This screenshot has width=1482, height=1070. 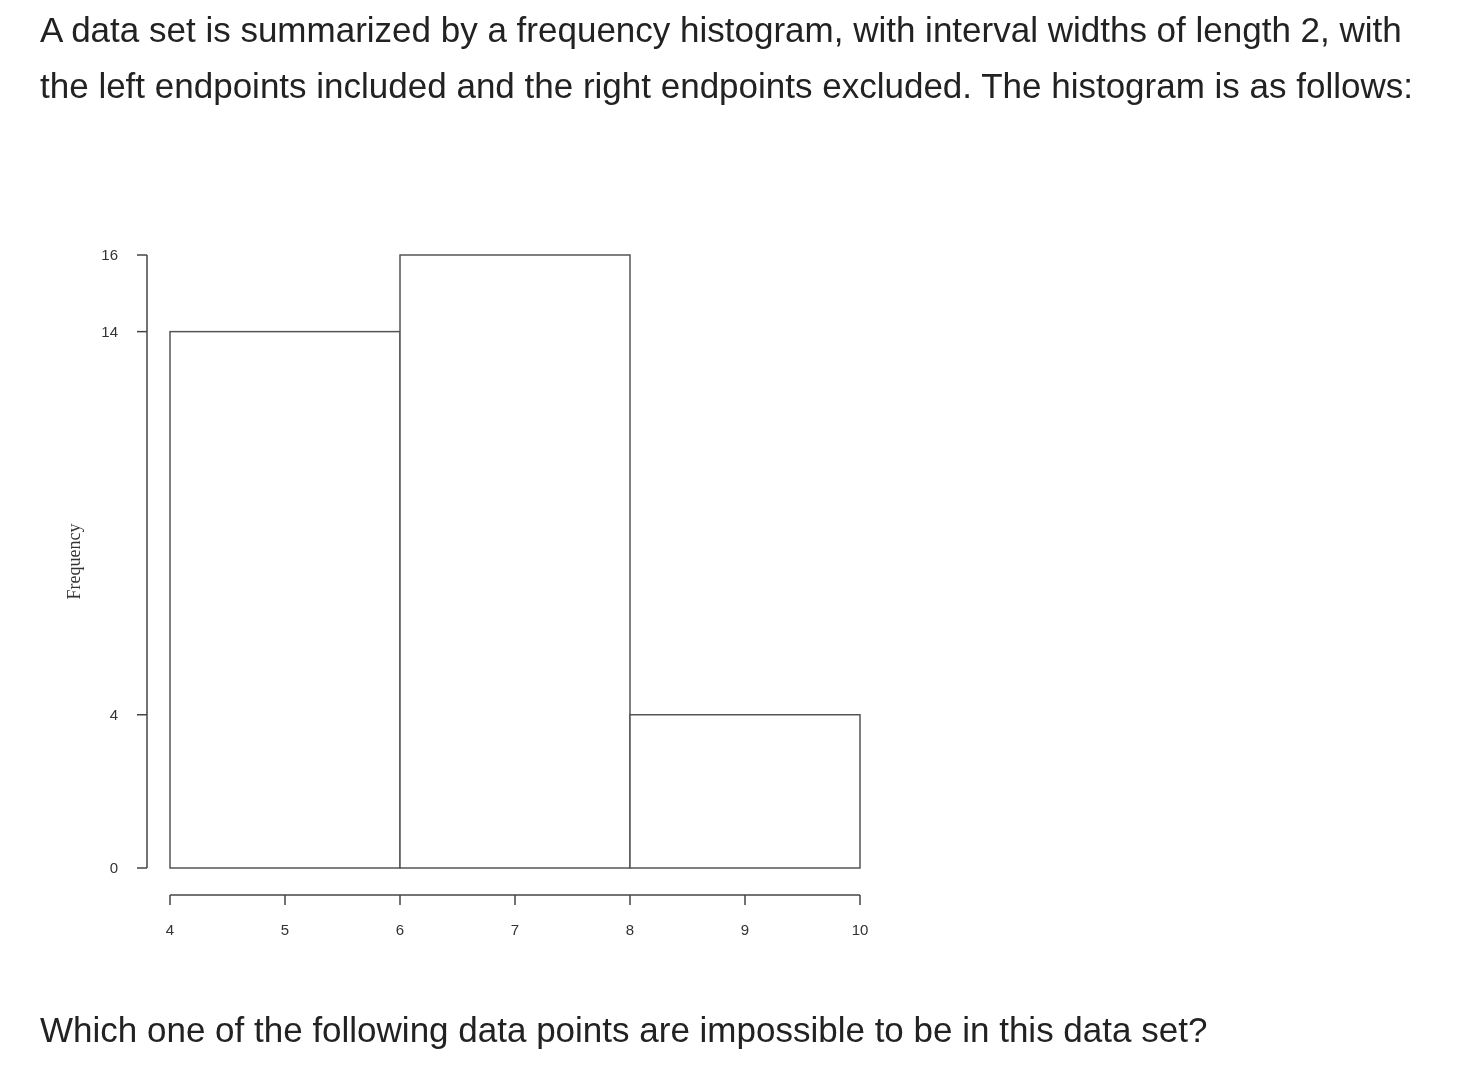 What do you see at coordinates (745, 929) in the screenshot?
I see `x-tick-label: 9` at bounding box center [745, 929].